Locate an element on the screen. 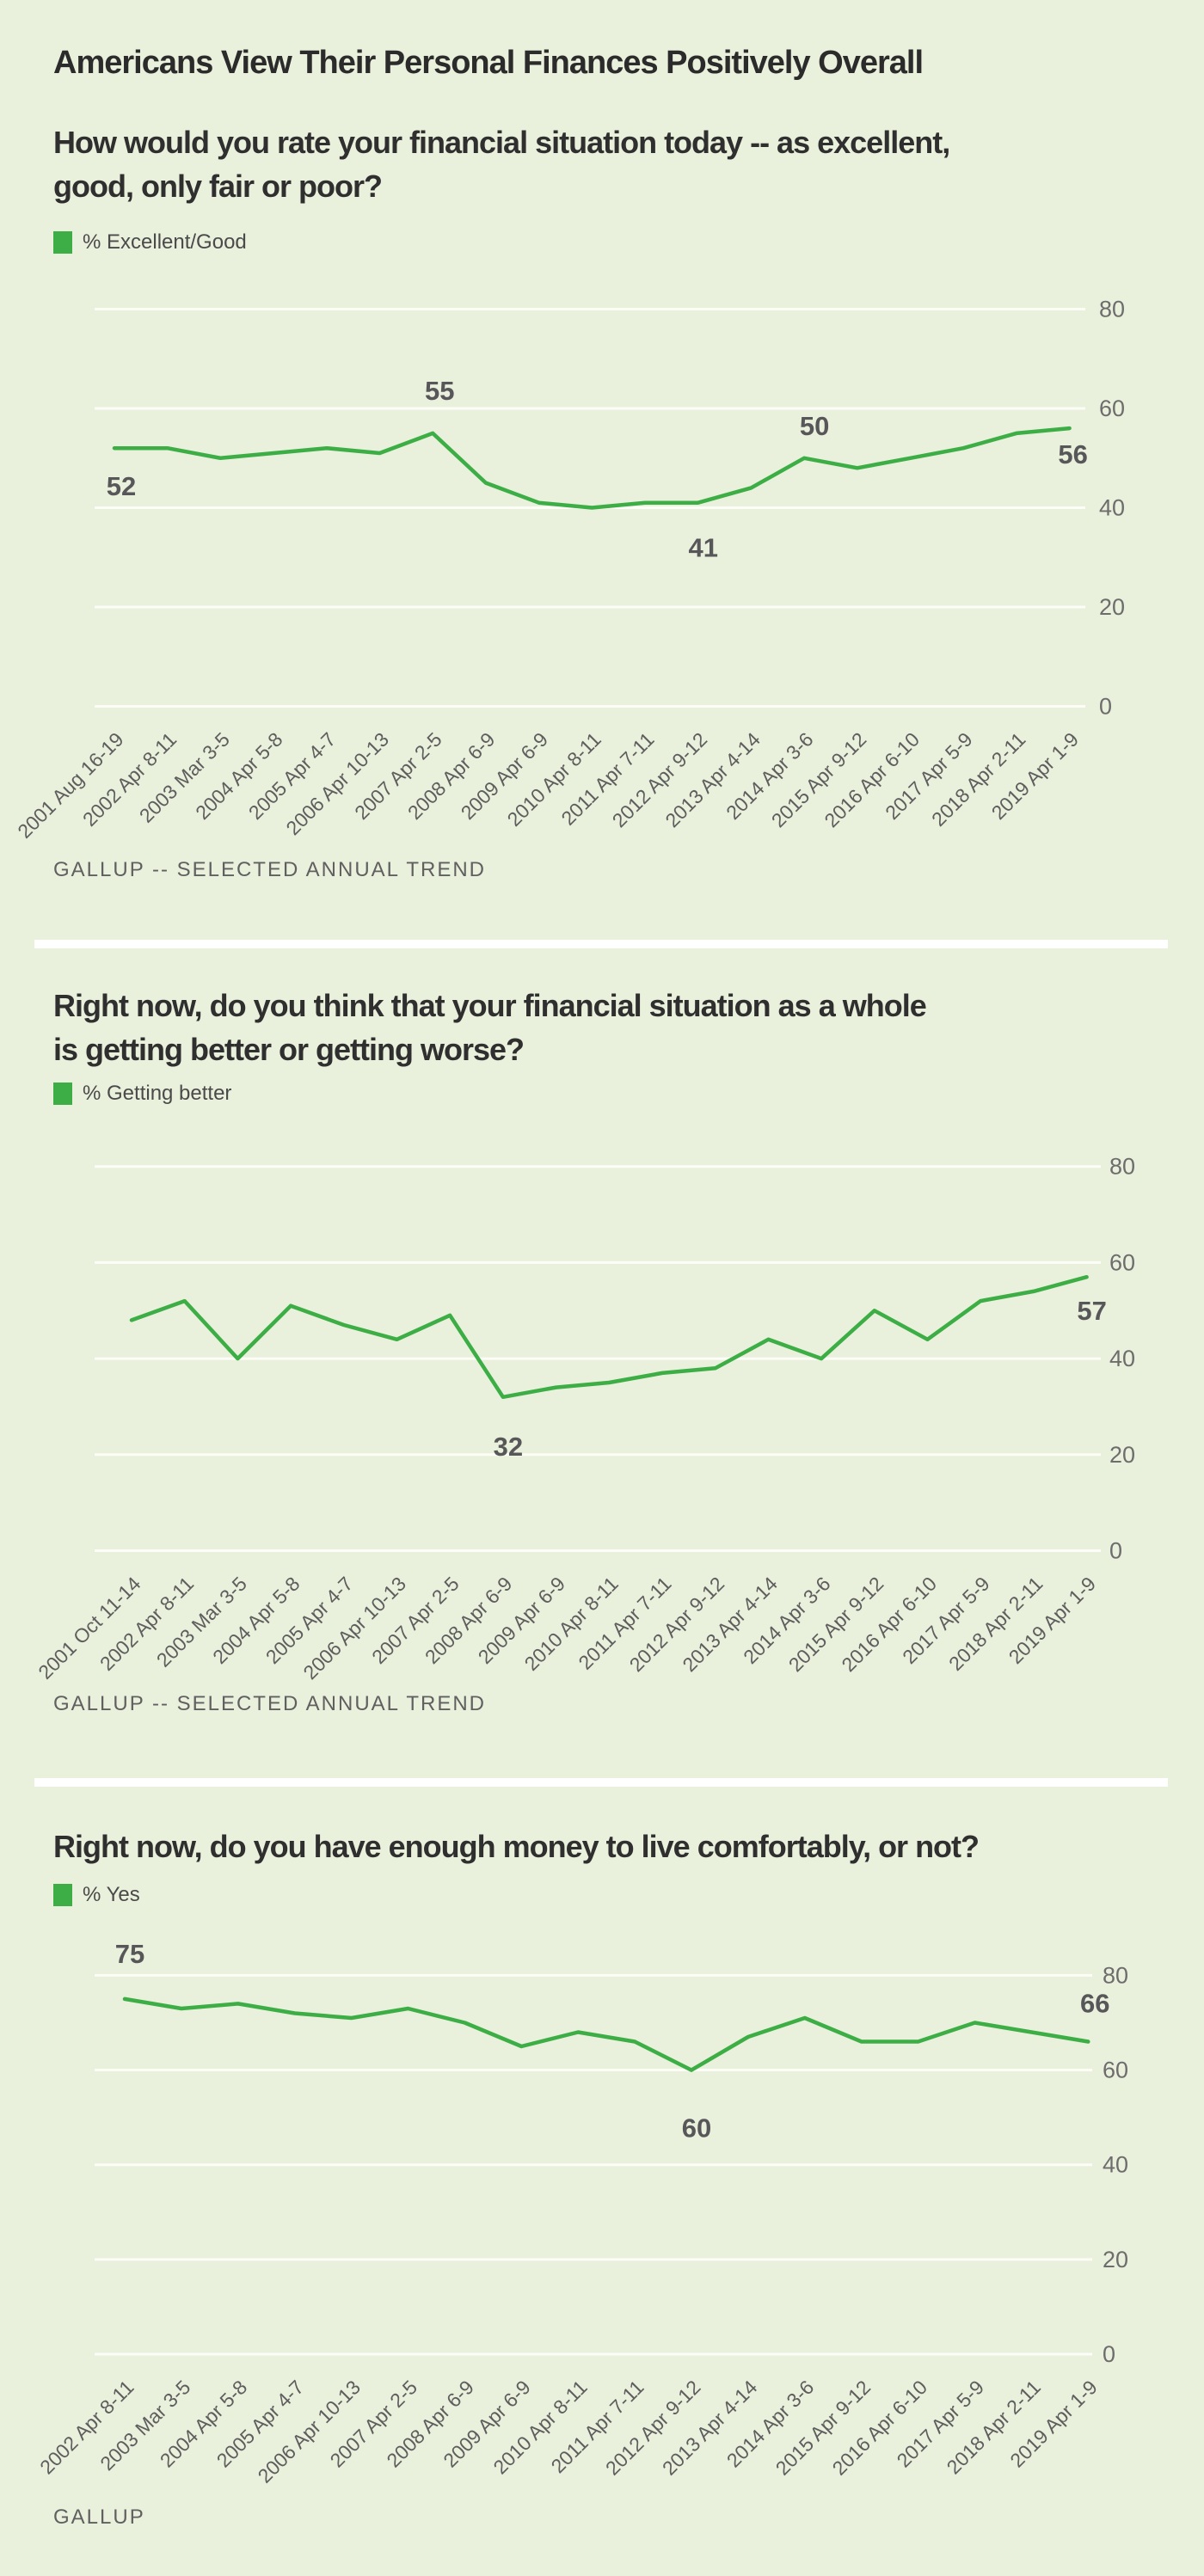 This screenshot has width=1204, height=2576. chart1-legend-label: % Excellent/Good is located at coordinates (165, 242).